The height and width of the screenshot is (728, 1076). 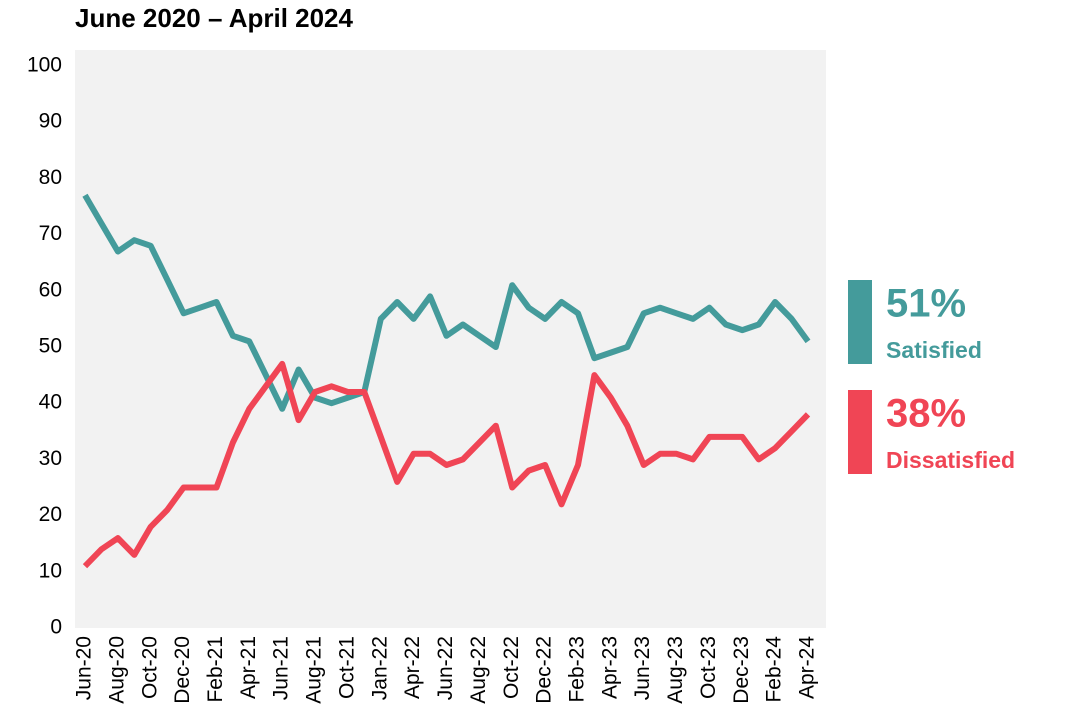 What do you see at coordinates (281, 668) in the screenshot?
I see `x-tick-label: Jun-21` at bounding box center [281, 668].